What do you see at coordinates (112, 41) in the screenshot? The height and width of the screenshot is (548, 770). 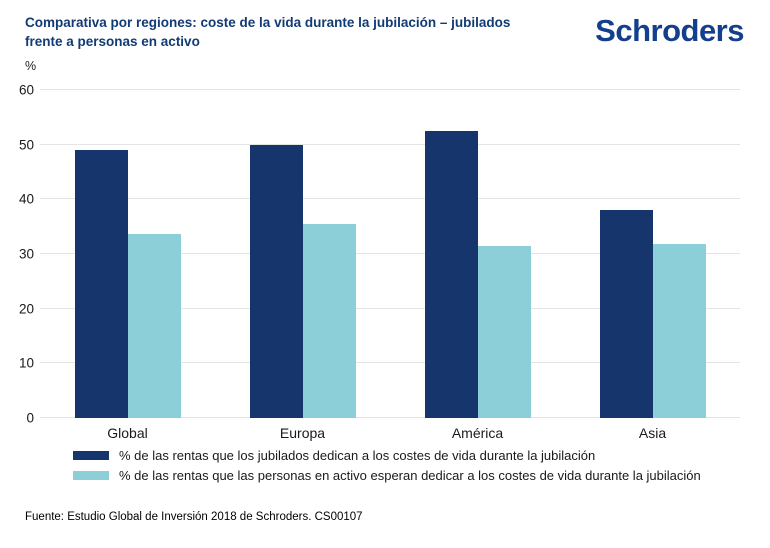 I see `chart-title-line2: frente a personas en activo` at bounding box center [112, 41].